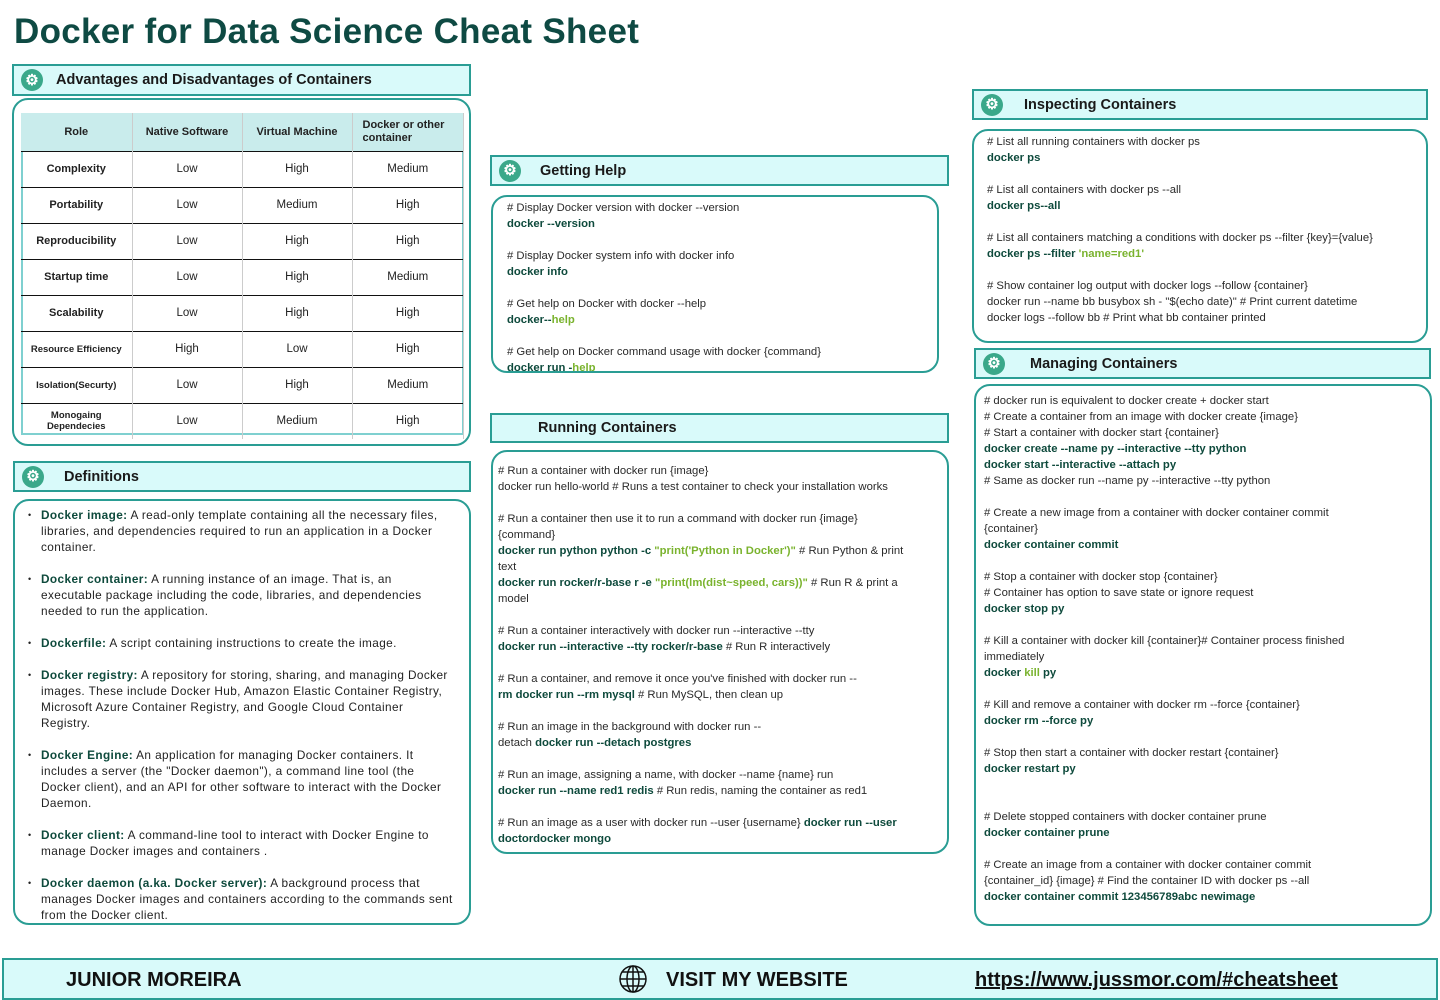  What do you see at coordinates (1207, 769) in the screenshot?
I see `code-line: docker restart py` at bounding box center [1207, 769].